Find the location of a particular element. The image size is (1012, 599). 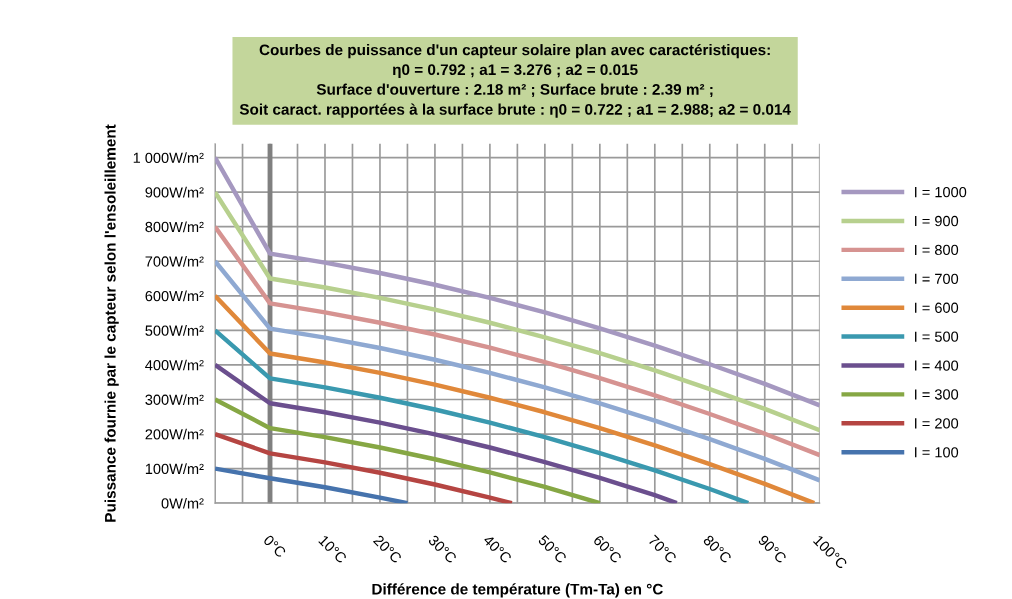

legend-label: I = 400 is located at coordinates (937, 365).